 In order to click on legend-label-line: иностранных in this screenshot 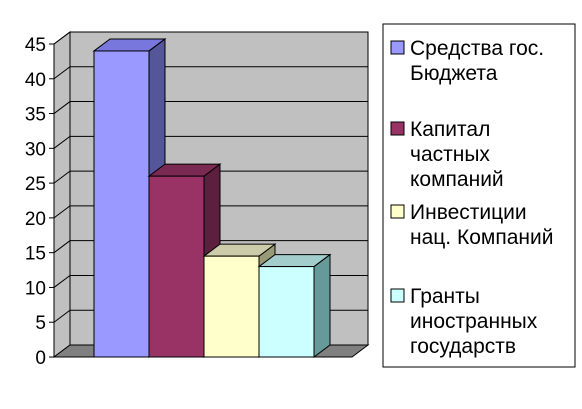, I will do `click(474, 321)`.